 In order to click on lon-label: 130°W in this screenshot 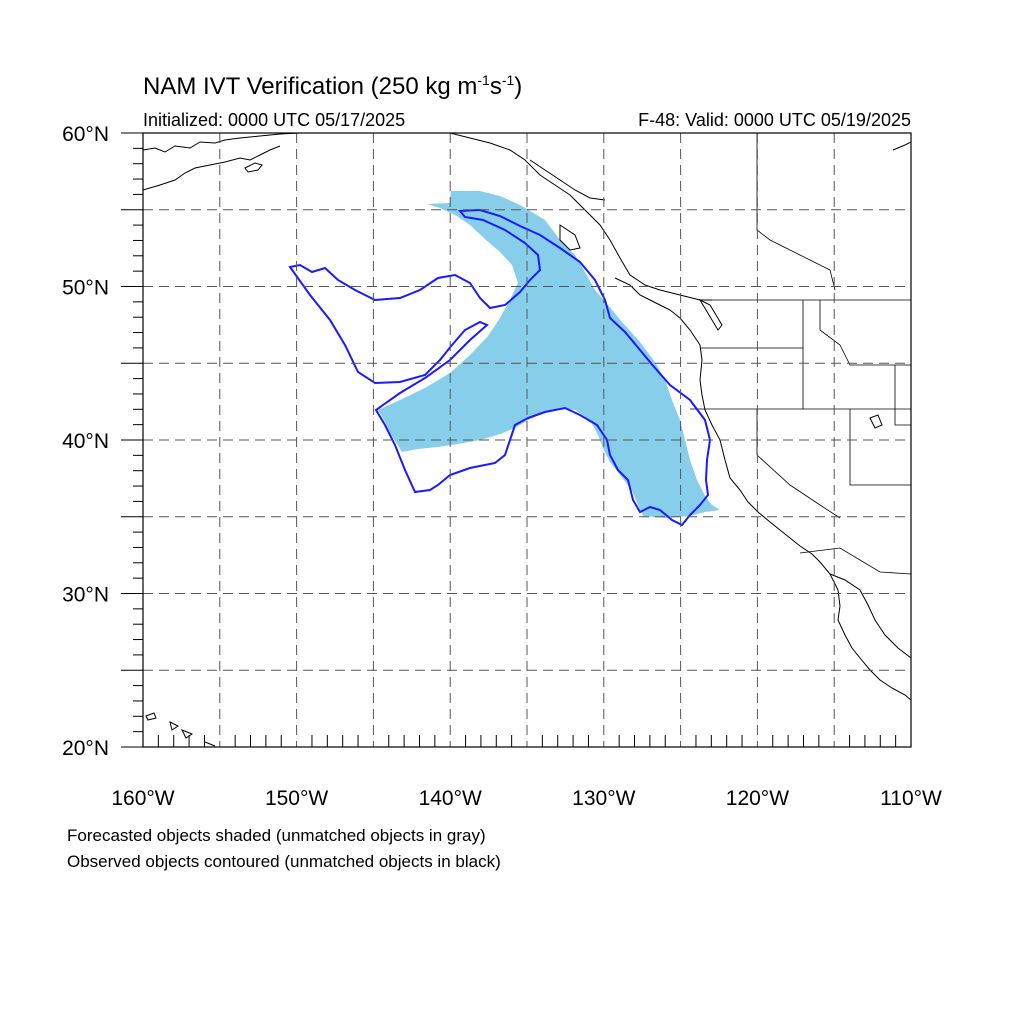, I will do `click(603, 798)`.